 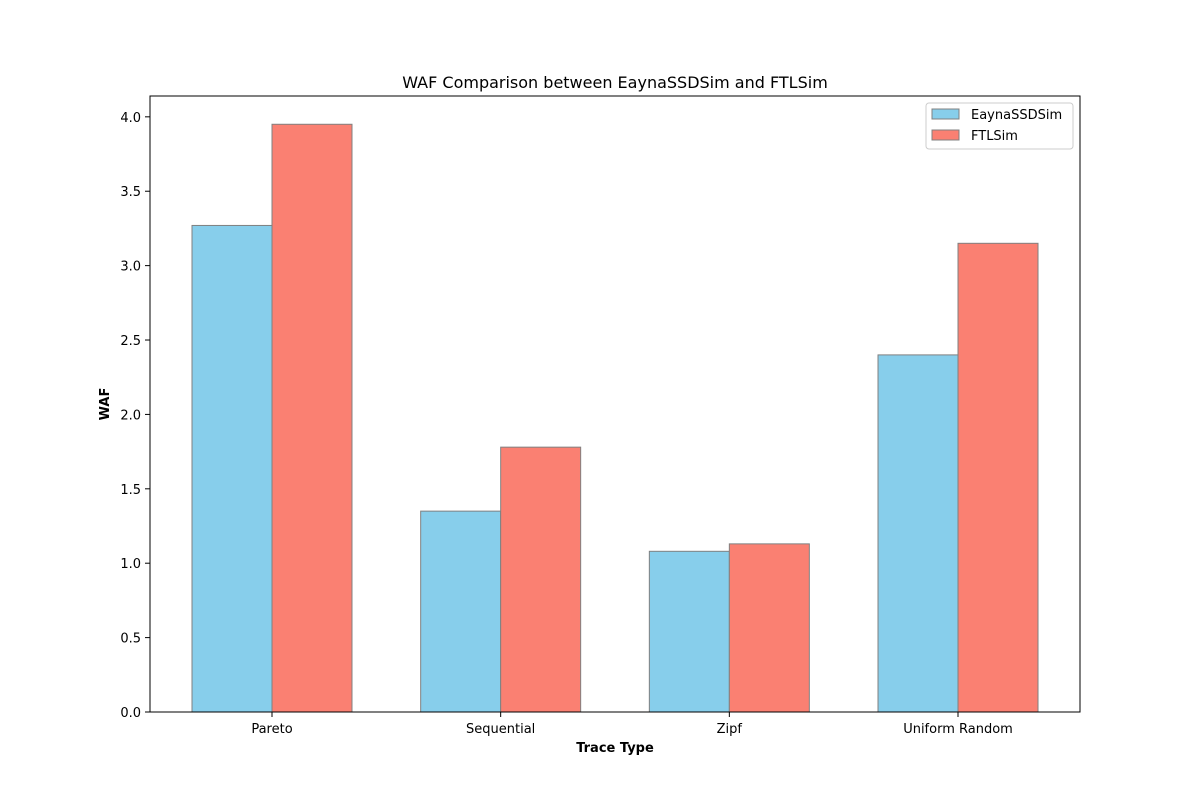 What do you see at coordinates (994, 136) in the screenshot?
I see `legend-label-ftlsim: FTLSim` at bounding box center [994, 136].